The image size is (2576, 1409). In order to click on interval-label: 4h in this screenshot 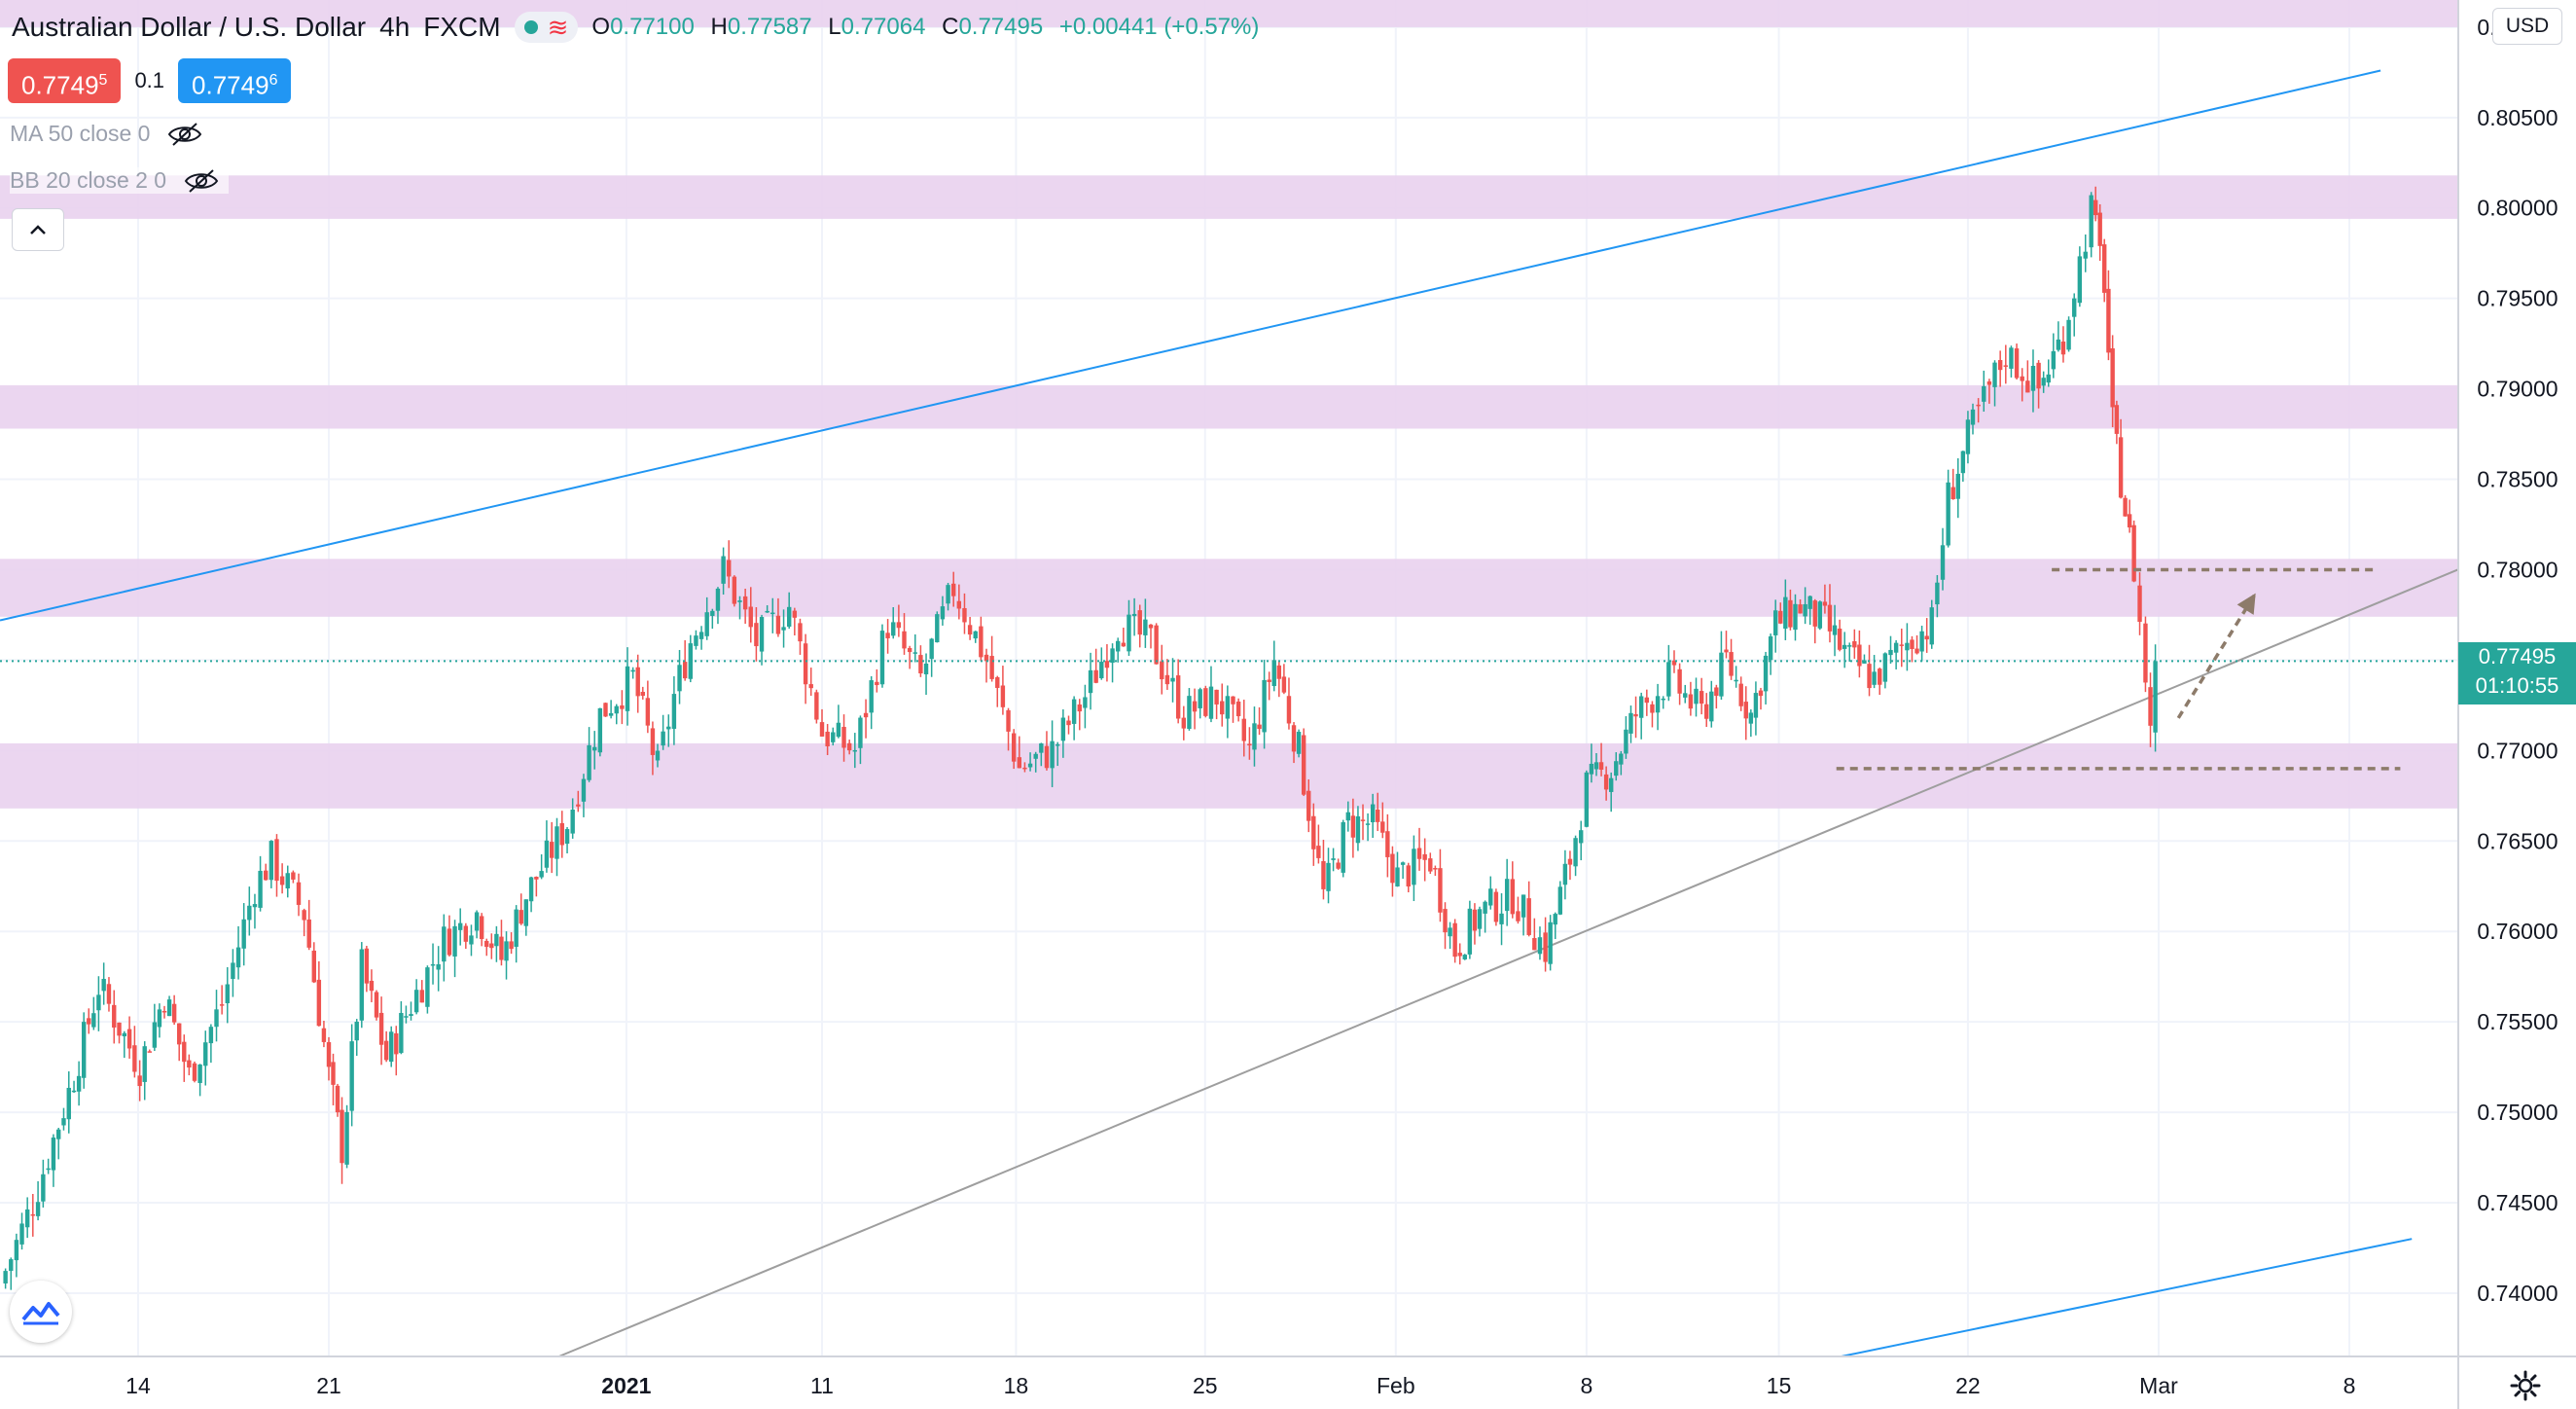, I will do `click(395, 27)`.